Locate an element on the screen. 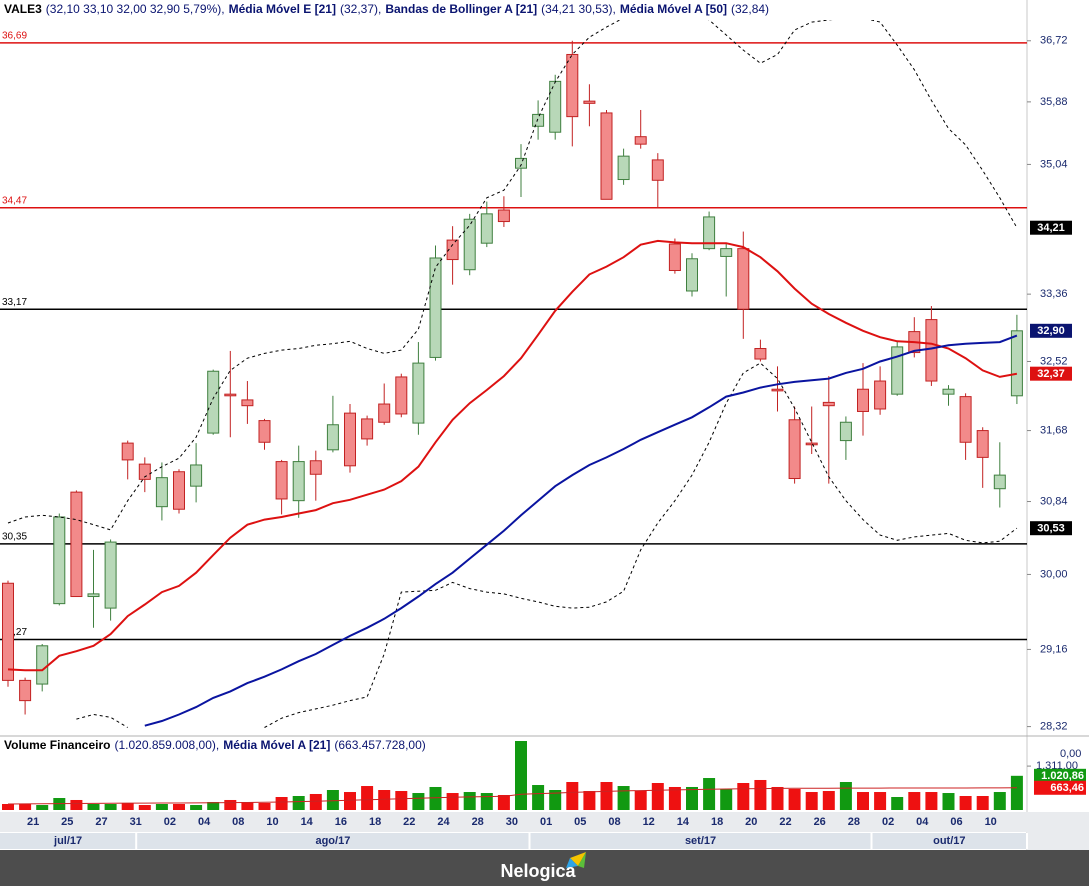 This screenshot has height=886, width=1089. x-tick-label: 04 is located at coordinates (204, 822).